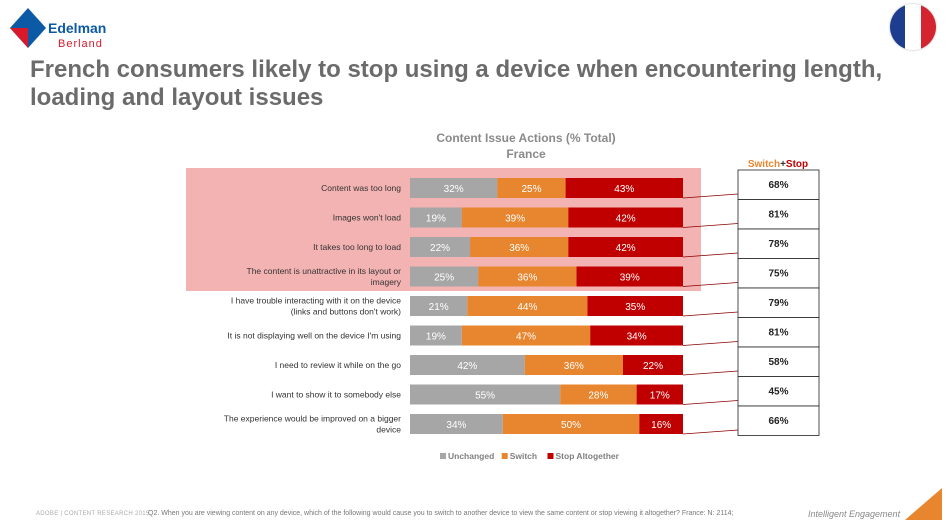 The width and height of the screenshot is (950, 526). What do you see at coordinates (28, 28) in the screenshot?
I see `logo-mark-icon` at bounding box center [28, 28].